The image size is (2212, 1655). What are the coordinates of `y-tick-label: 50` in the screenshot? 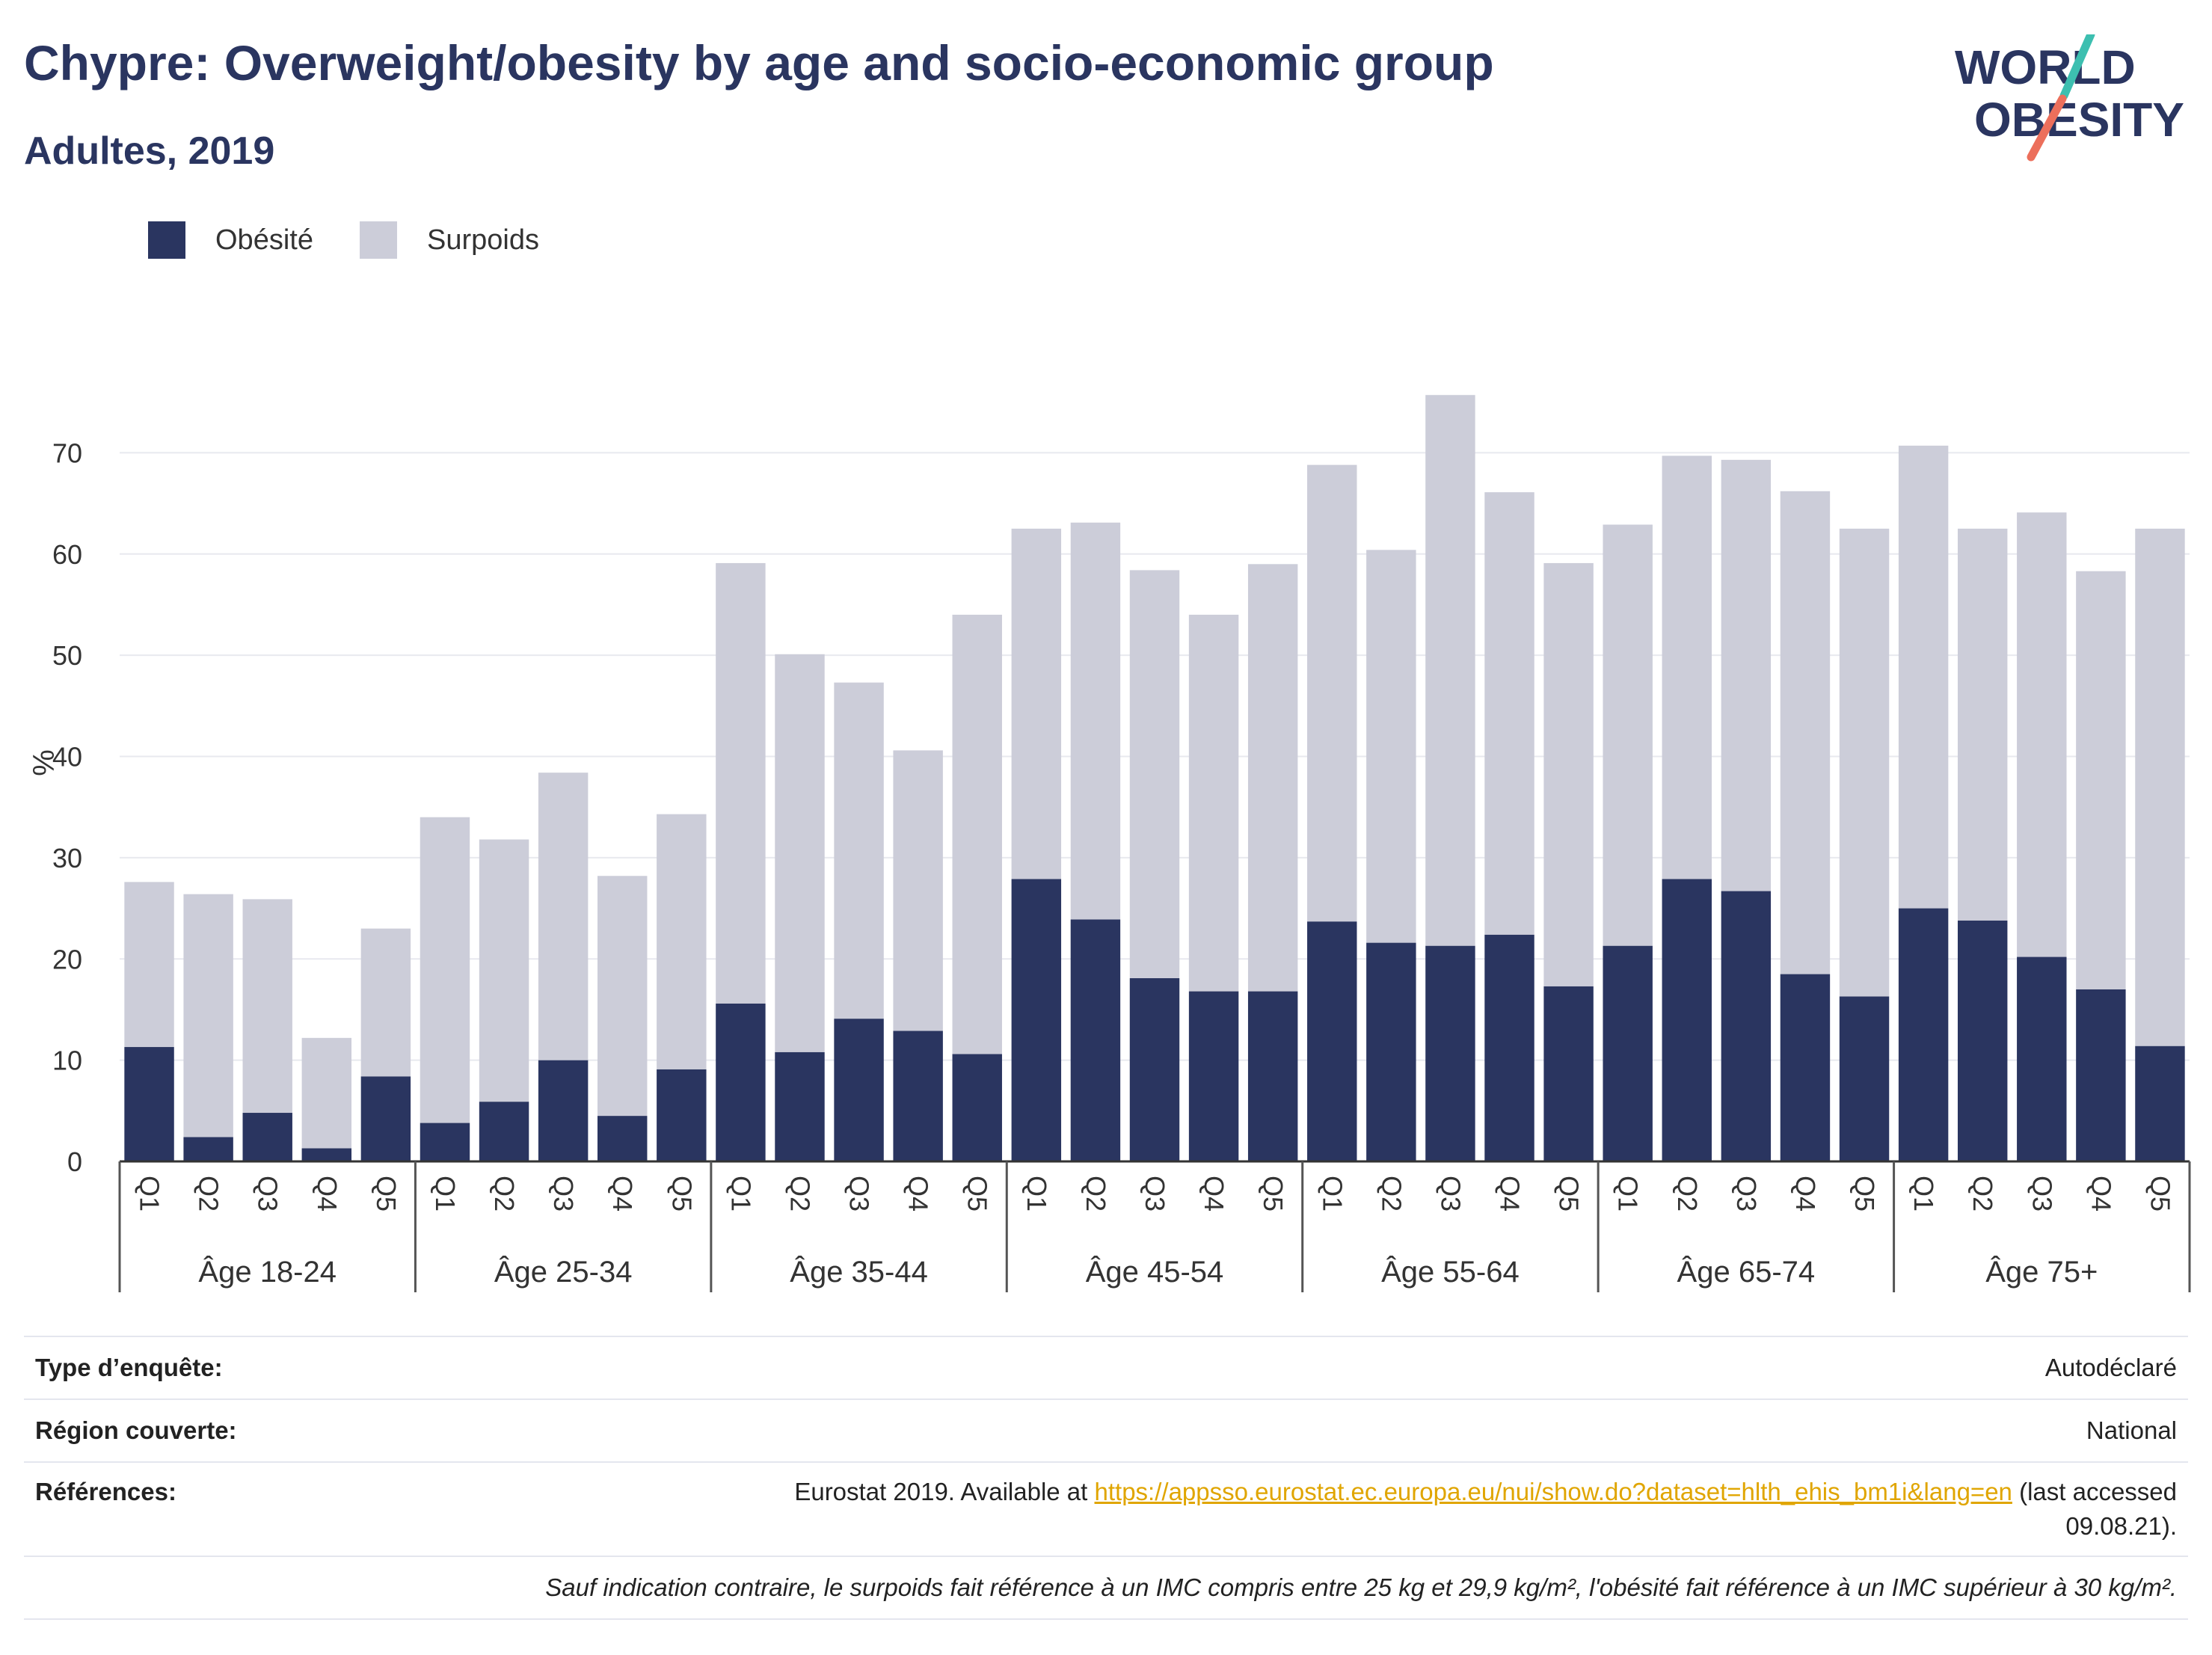 It's located at (67, 655).